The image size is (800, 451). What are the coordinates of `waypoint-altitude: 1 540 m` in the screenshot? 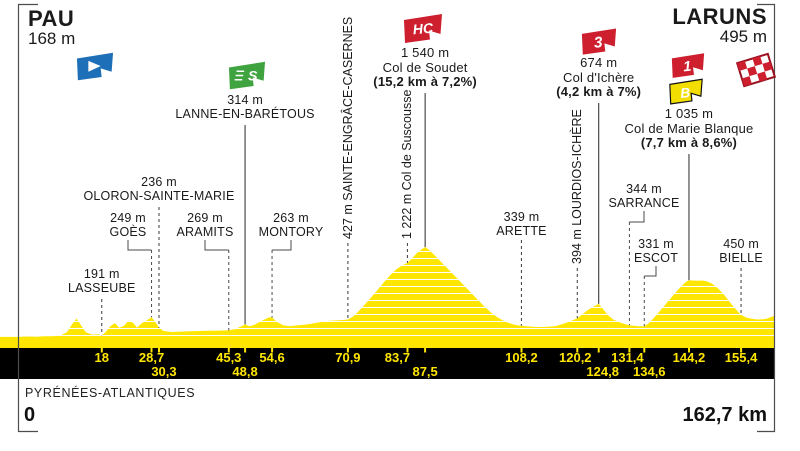 It's located at (425, 52).